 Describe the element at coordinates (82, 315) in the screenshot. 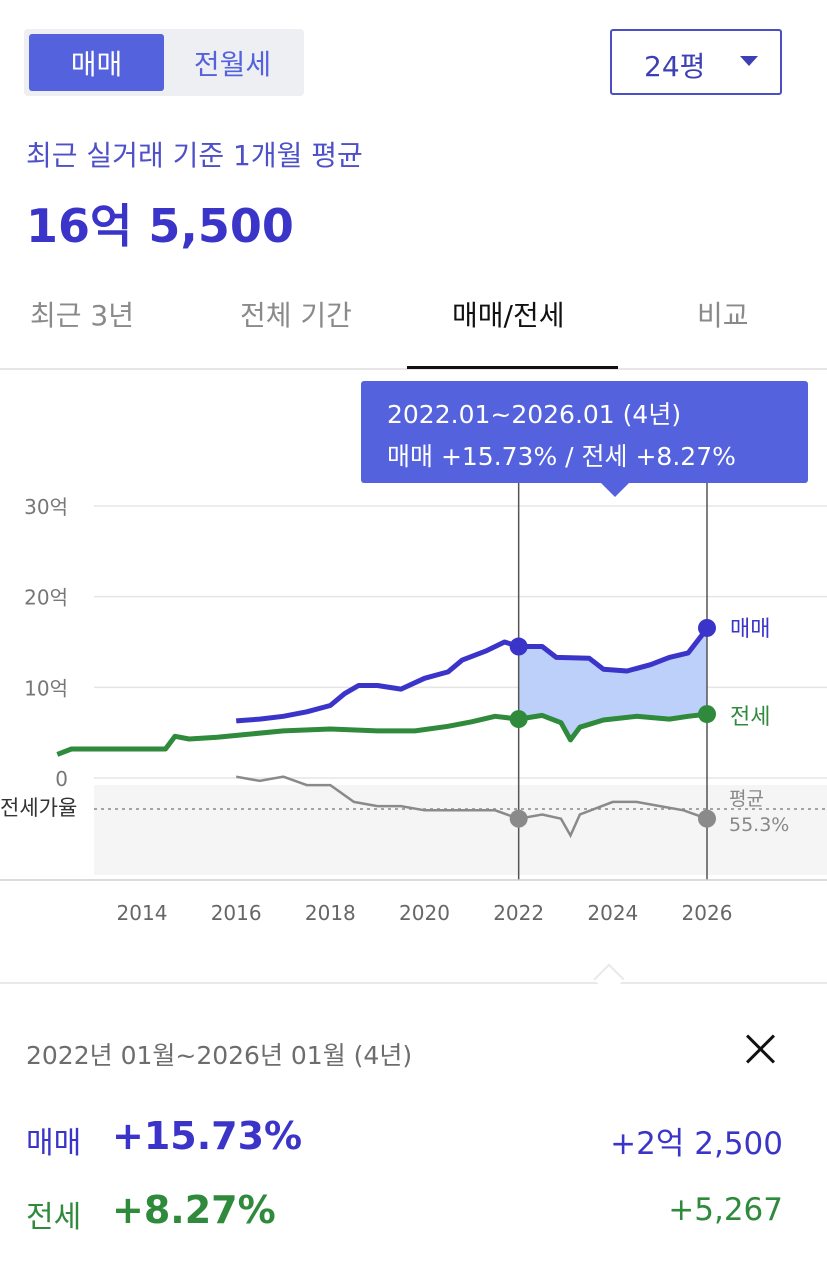

I see `tab-recent-3y: 최근 3년` at that location.